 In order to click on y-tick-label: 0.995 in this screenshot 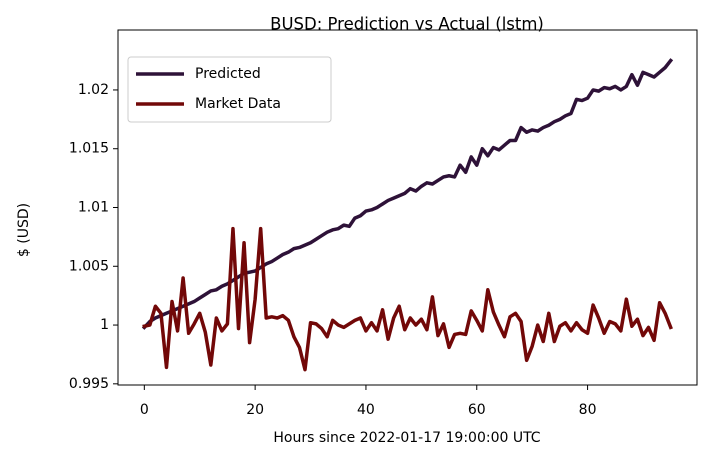, I will do `click(89, 384)`.